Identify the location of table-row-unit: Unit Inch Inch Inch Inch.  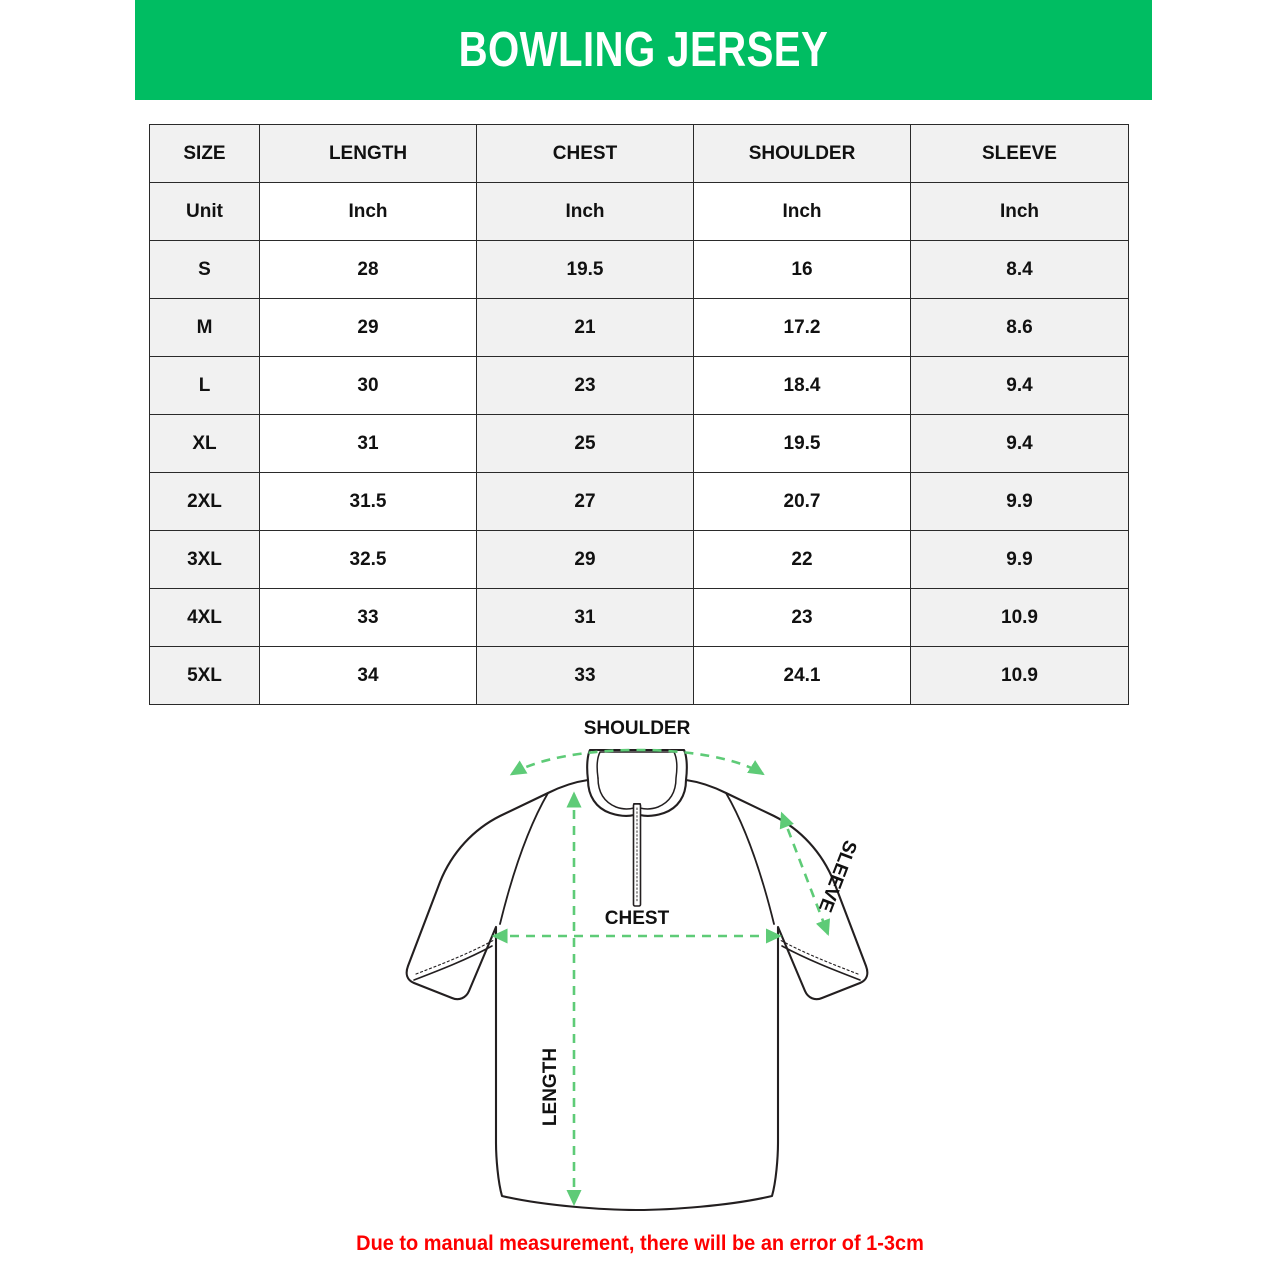
(639, 211).